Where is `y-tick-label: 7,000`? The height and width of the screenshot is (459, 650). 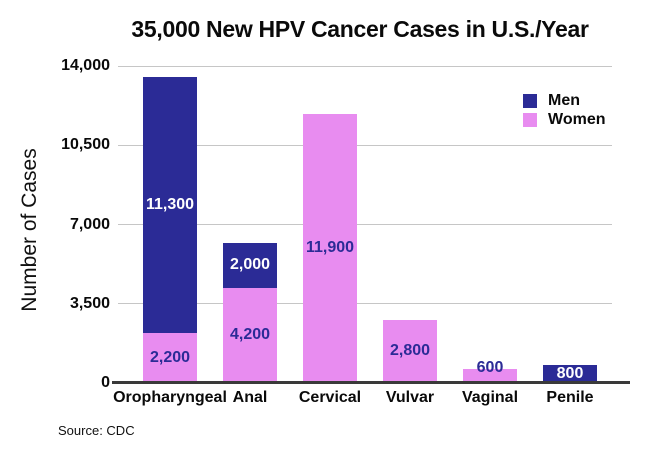
y-tick-label: 7,000 is located at coordinates (89, 224).